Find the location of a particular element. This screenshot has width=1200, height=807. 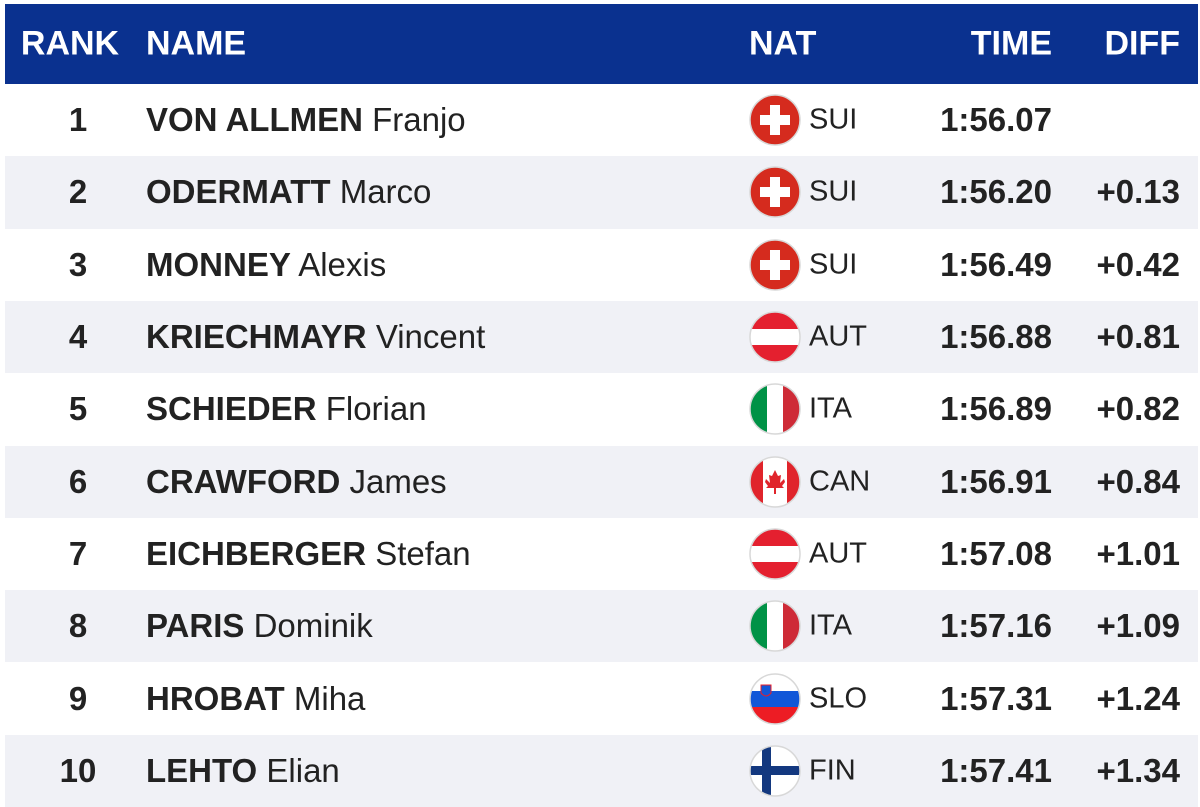

name-header: NAME is located at coordinates (196, 43).